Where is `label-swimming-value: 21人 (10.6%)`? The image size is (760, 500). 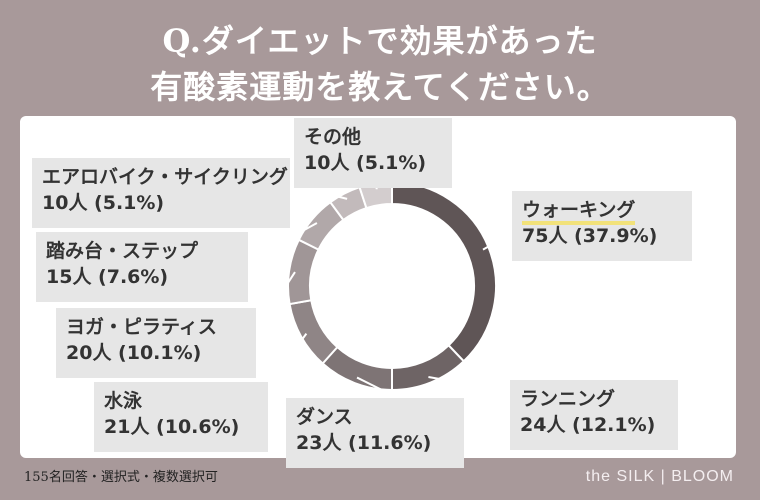
label-swimming-value: 21人 (10.6%) is located at coordinates (172, 427).